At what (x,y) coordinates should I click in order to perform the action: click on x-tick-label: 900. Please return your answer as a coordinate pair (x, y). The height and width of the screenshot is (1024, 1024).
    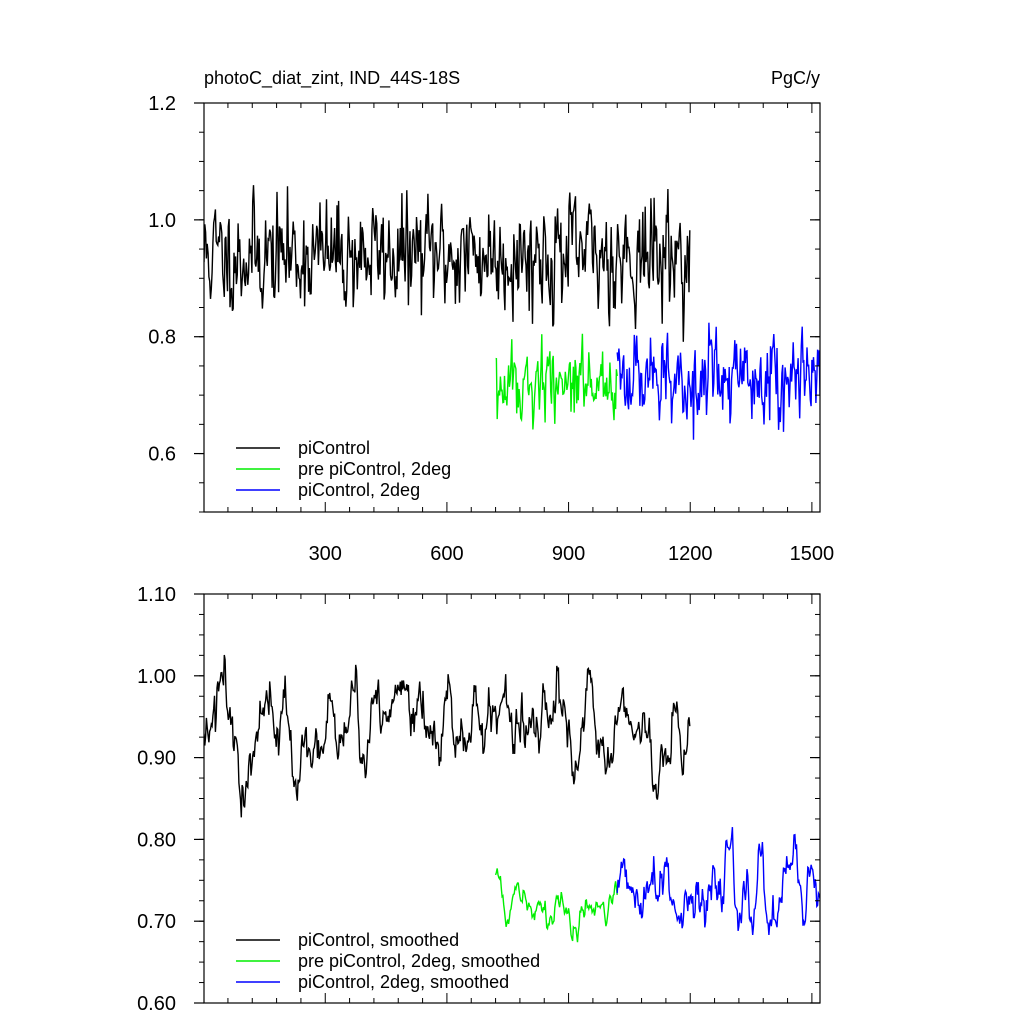
    Looking at the image, I should click on (568, 554).